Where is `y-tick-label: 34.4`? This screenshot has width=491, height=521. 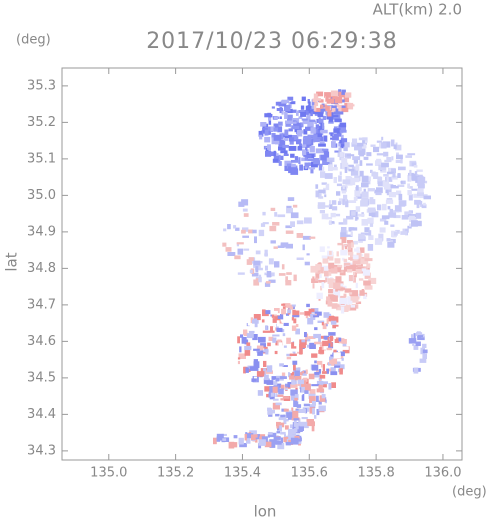 y-tick-label: 34.4 is located at coordinates (41, 414).